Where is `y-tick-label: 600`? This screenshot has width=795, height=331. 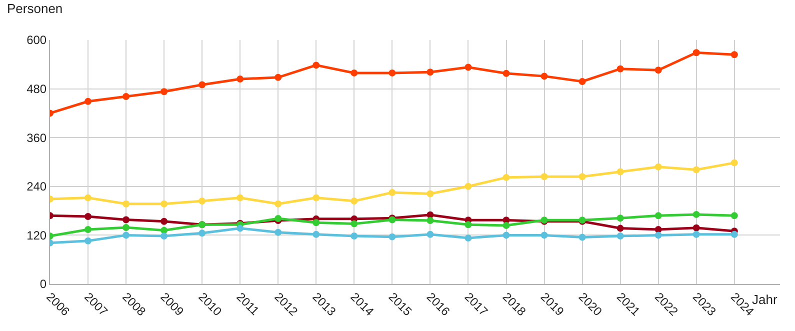
y-tick-label: 600 is located at coordinates (36, 40).